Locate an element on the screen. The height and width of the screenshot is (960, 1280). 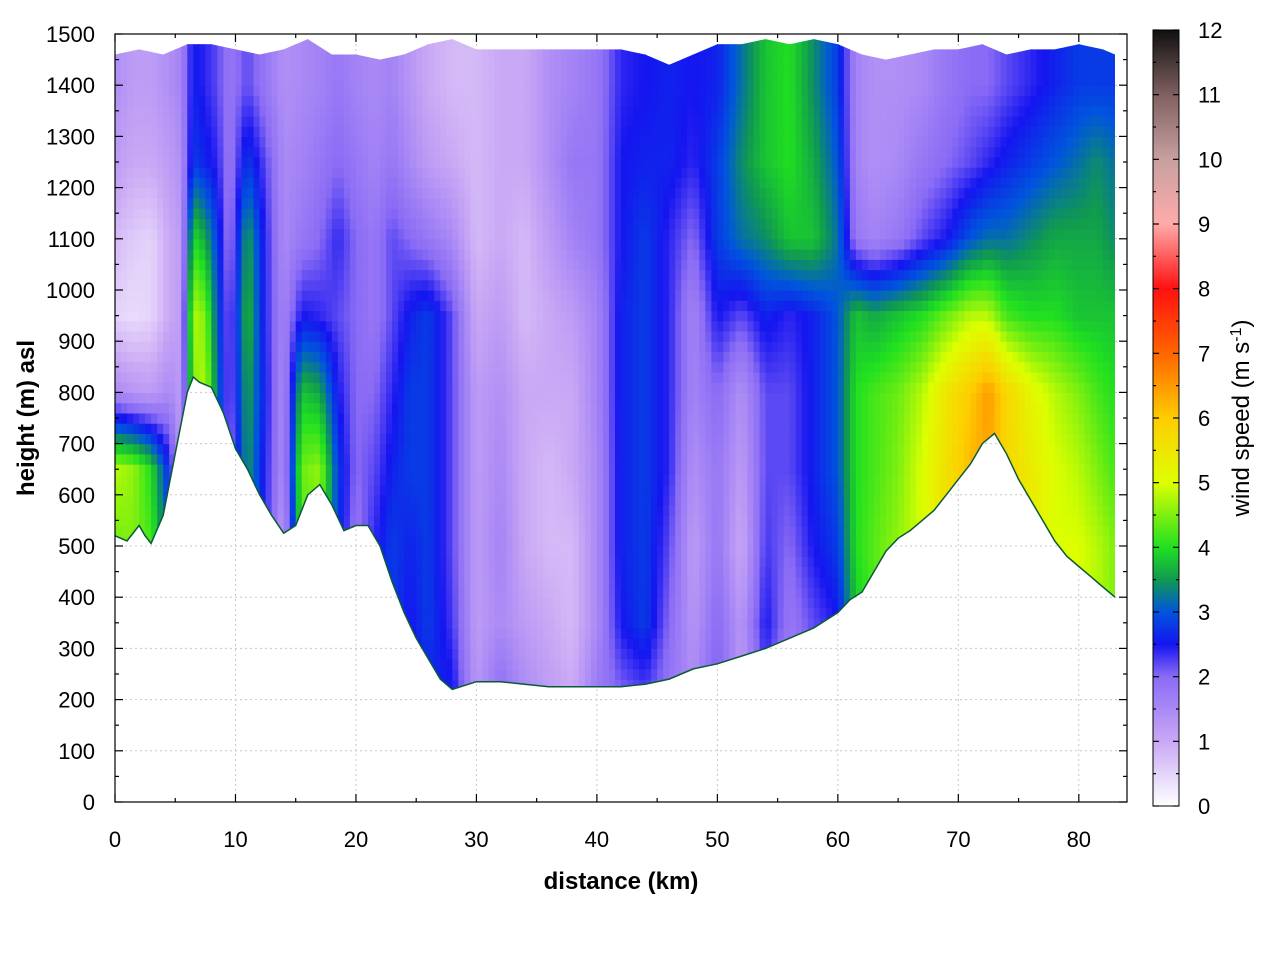
wind-cell-2061 is located at coordinates (305, 224).